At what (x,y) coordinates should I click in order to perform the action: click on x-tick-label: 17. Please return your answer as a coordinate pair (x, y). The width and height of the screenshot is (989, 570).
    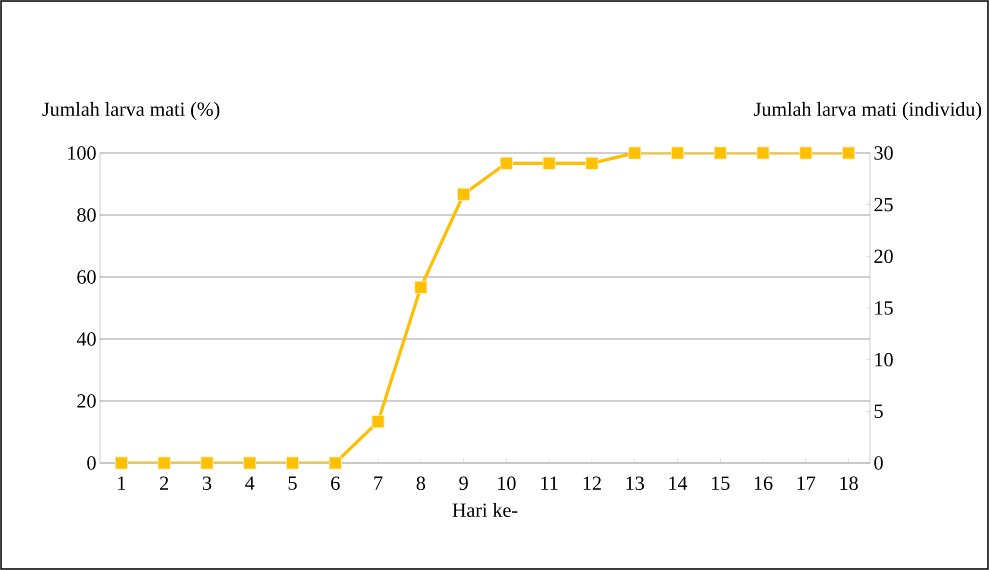
    Looking at the image, I should click on (807, 483).